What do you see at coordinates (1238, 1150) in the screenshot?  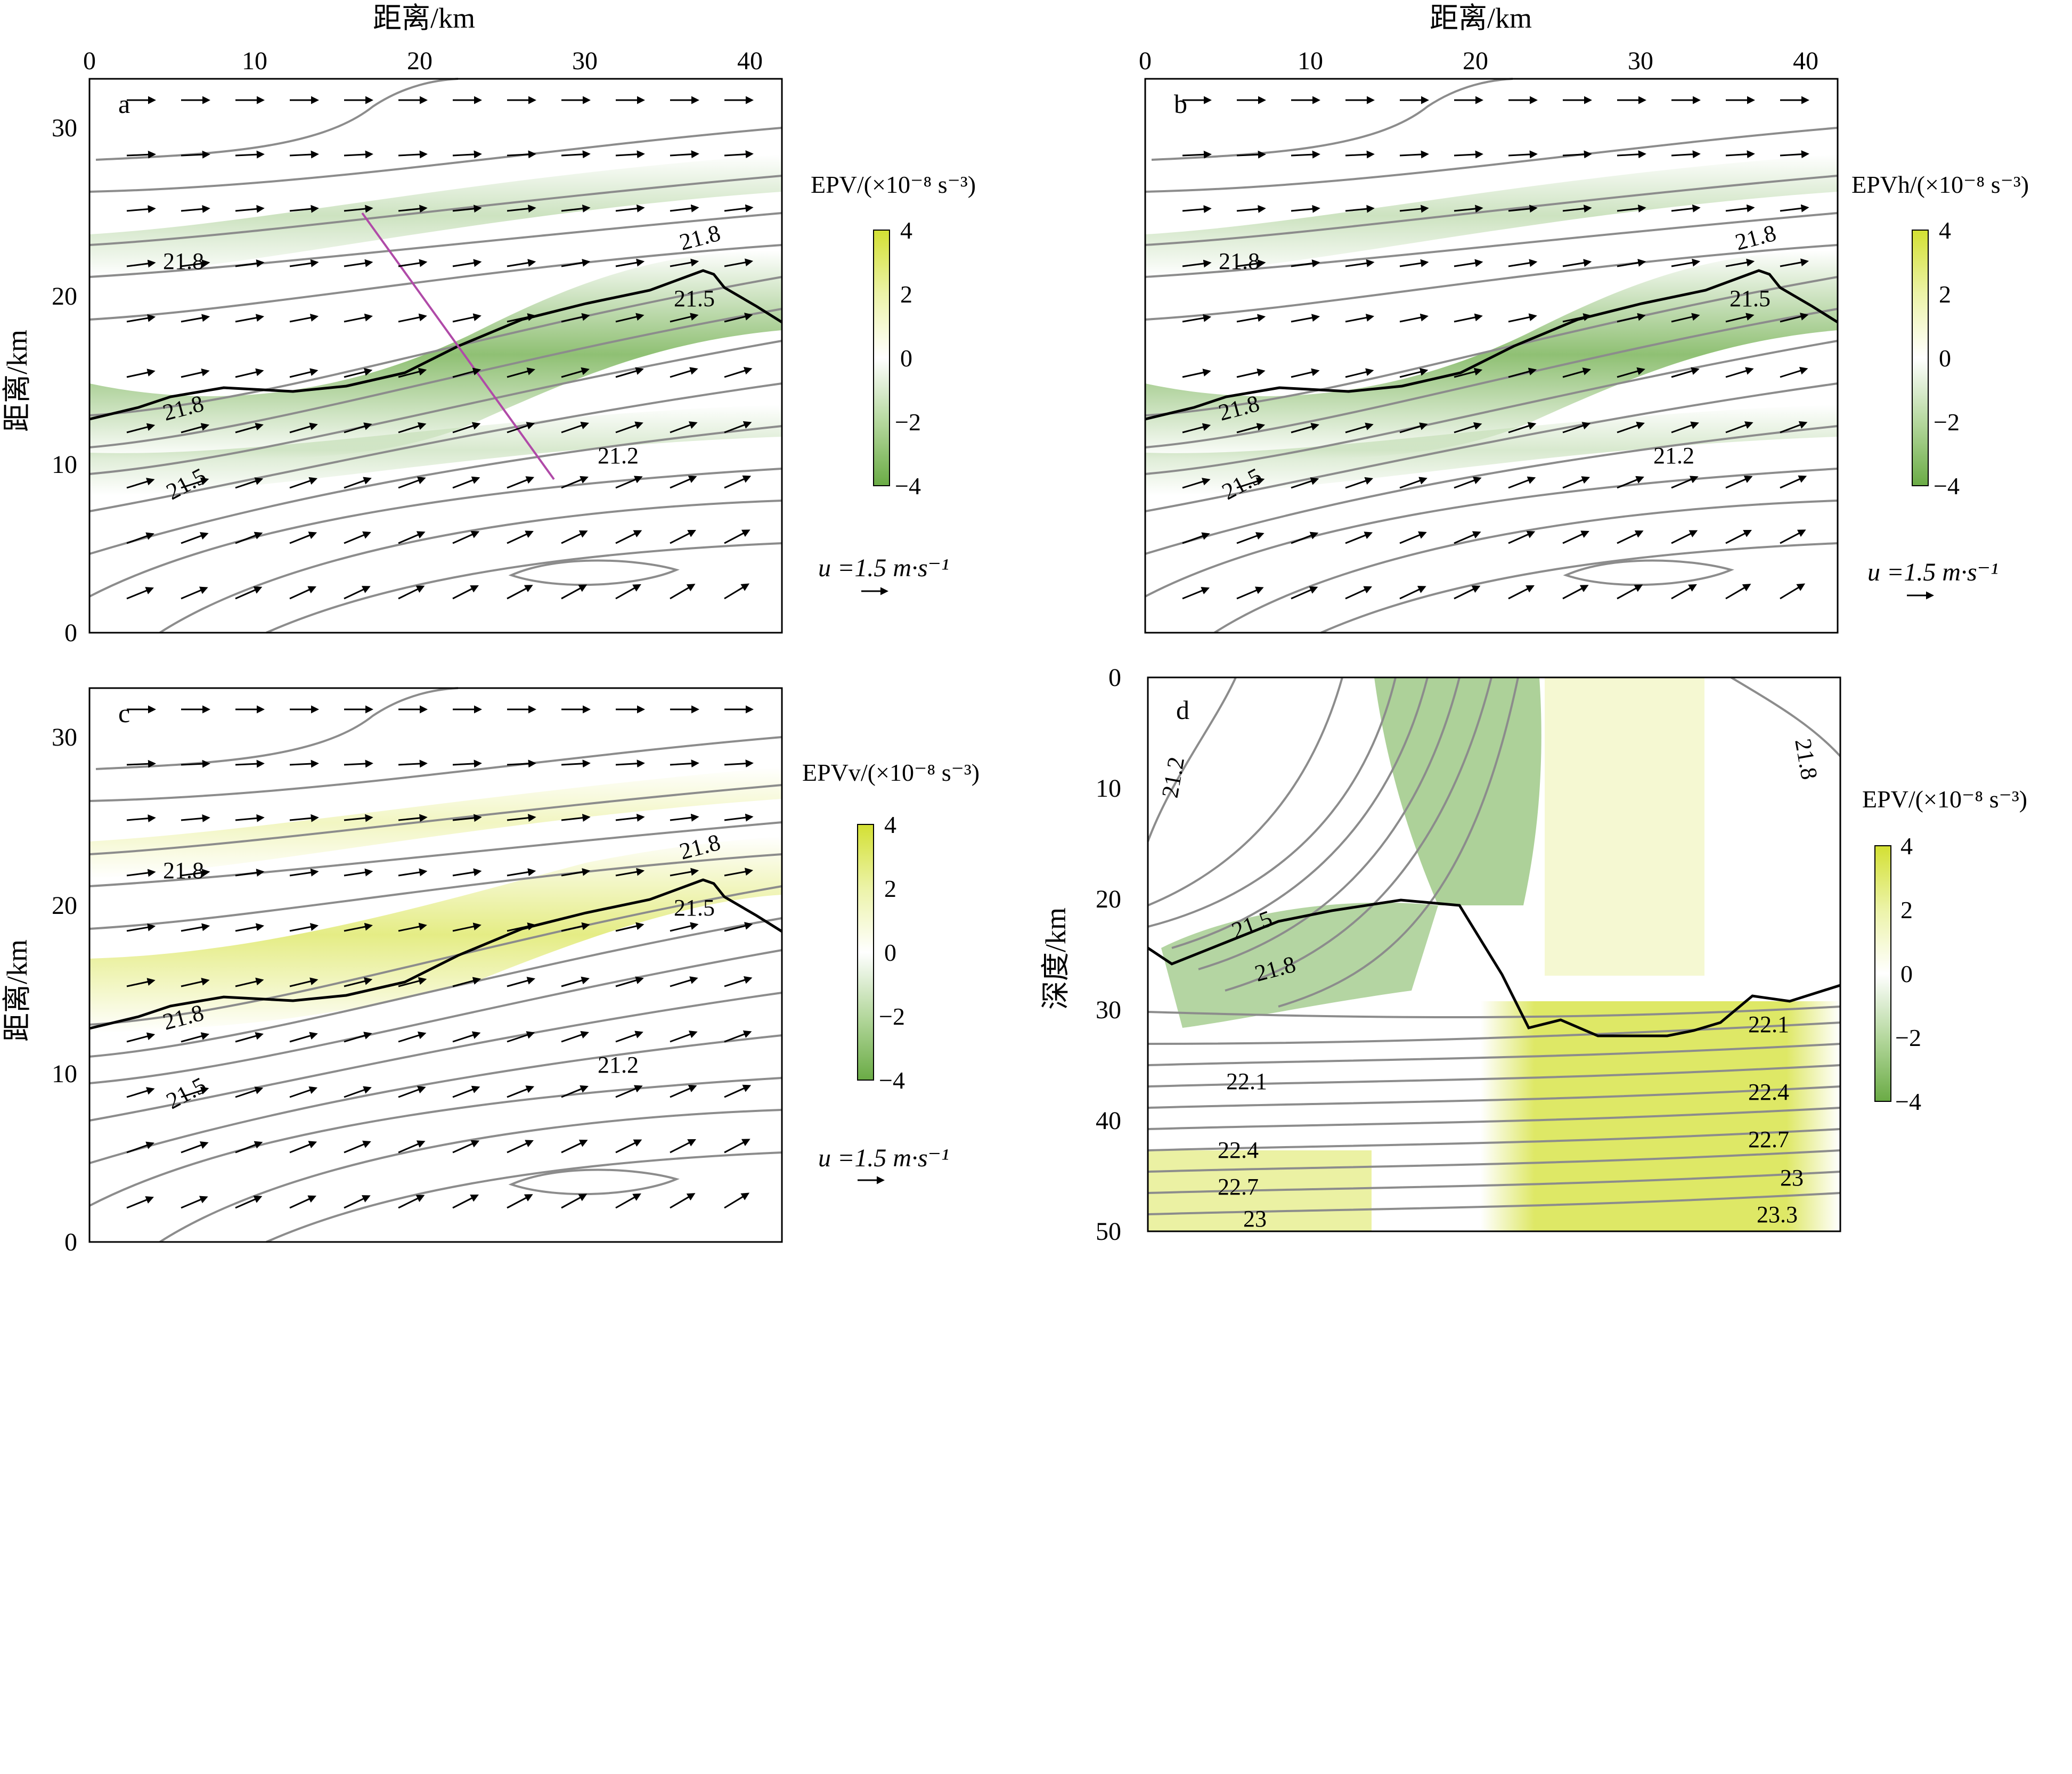 I see `panel-d-contour-label-8: 22.4` at bounding box center [1238, 1150].